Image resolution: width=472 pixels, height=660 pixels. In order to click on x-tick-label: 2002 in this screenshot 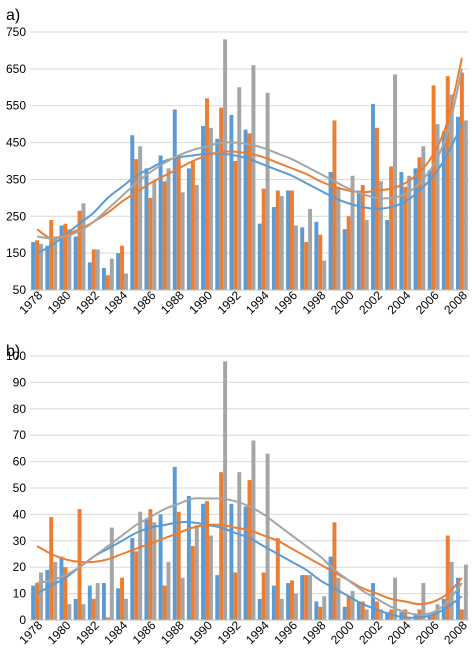, I will do `click(370, 632)`.